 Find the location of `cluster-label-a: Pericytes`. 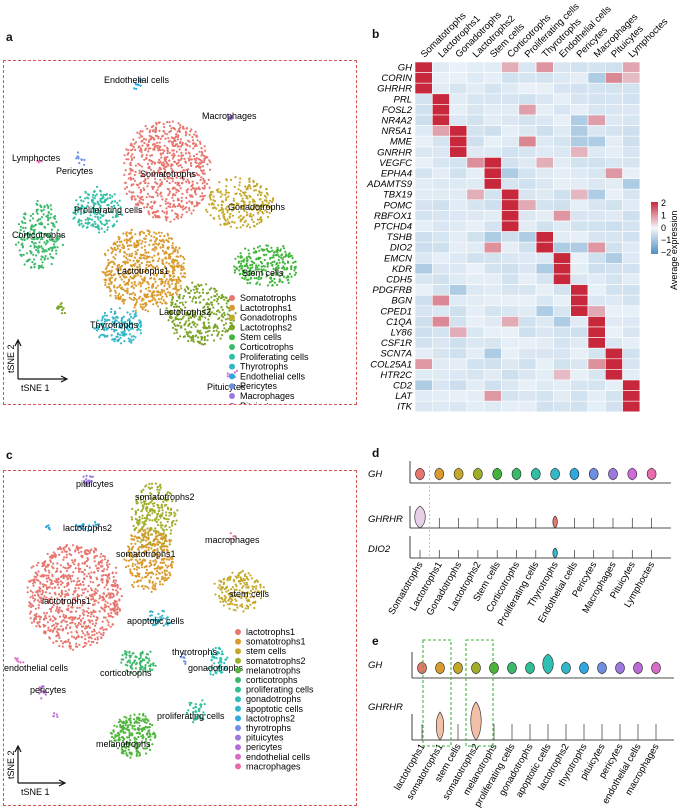

cluster-label-a: Pericytes is located at coordinates (75, 171).